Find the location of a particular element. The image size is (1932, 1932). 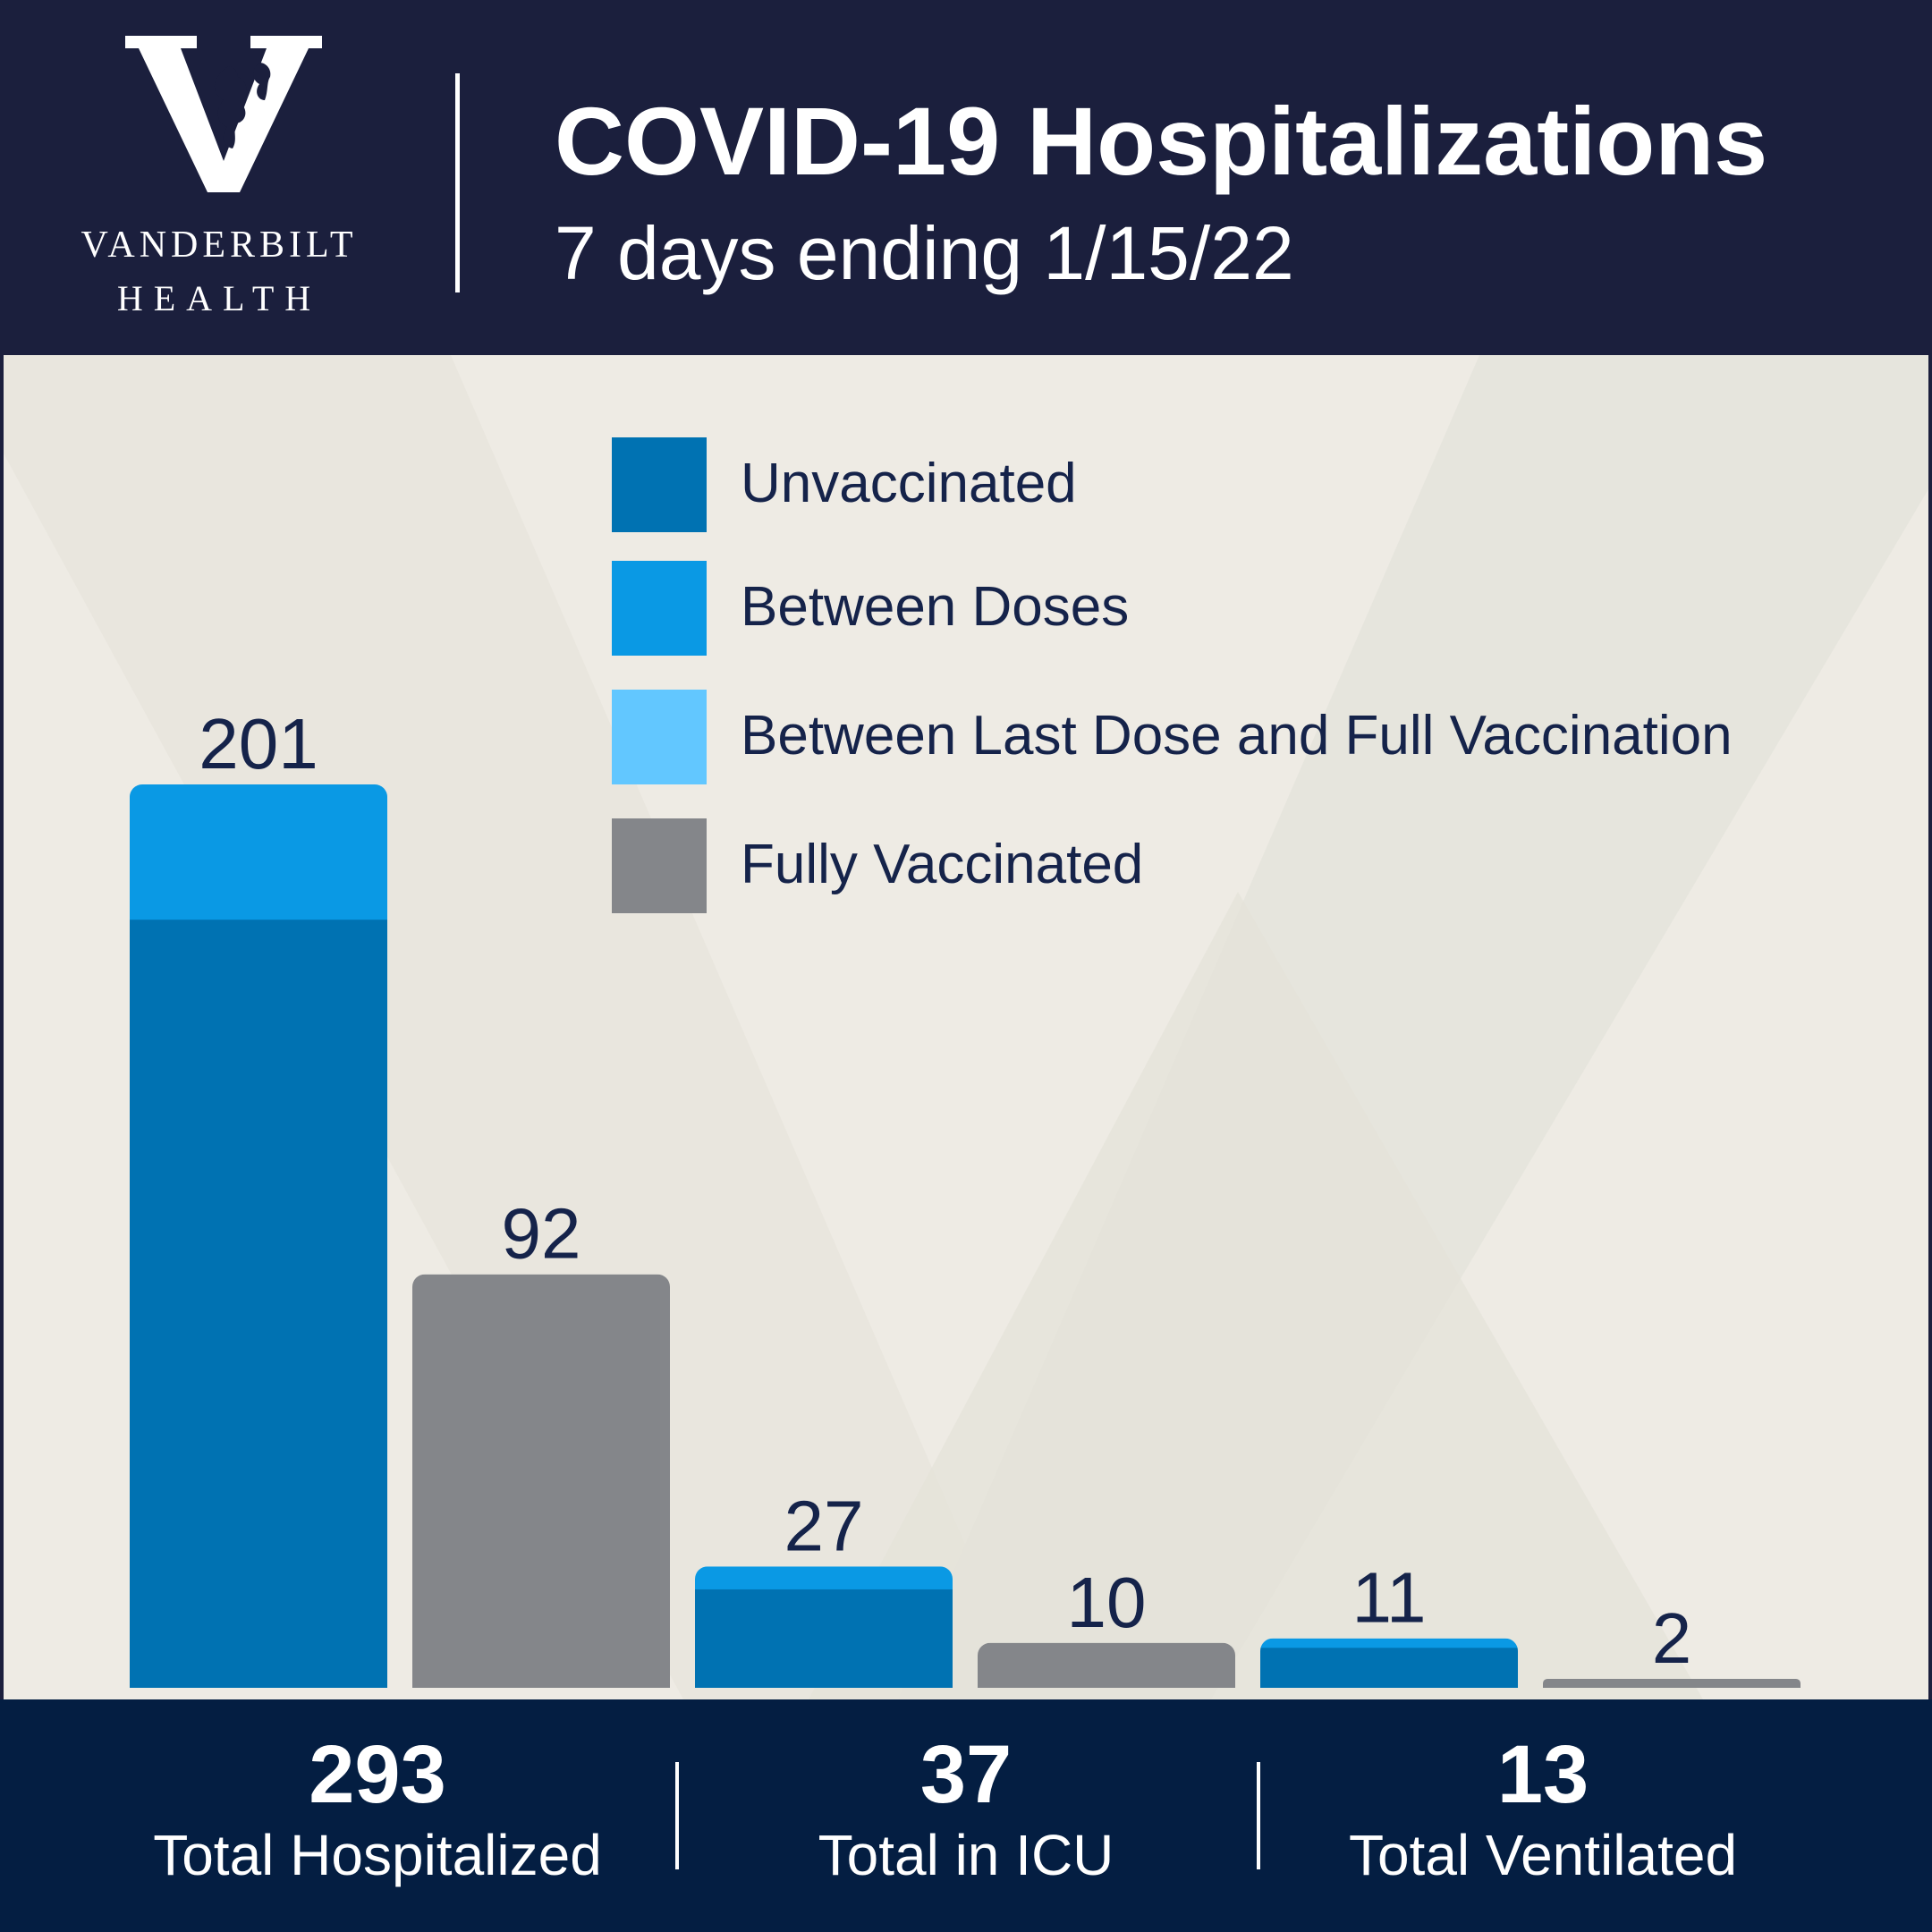

vanderbilt-health-logo: VANDERBILT HEALTH is located at coordinates (224, 183).